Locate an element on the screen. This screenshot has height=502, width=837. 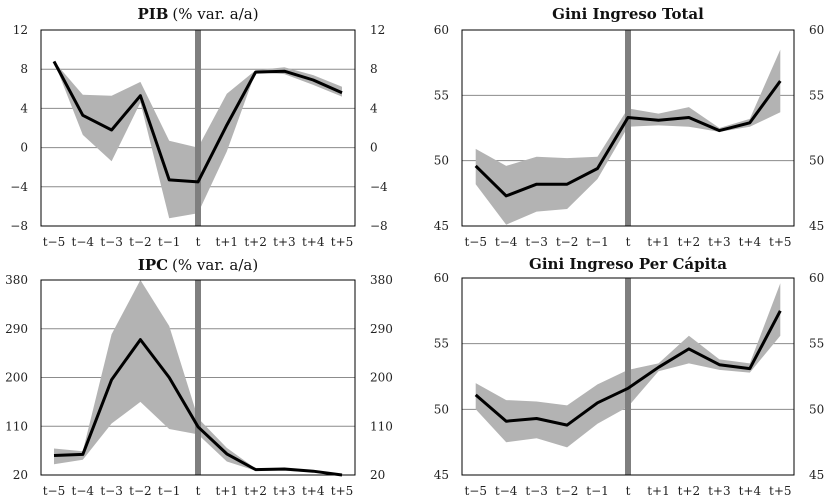
chart-title: IPC (% var. a/a) is located at coordinates (198, 265).